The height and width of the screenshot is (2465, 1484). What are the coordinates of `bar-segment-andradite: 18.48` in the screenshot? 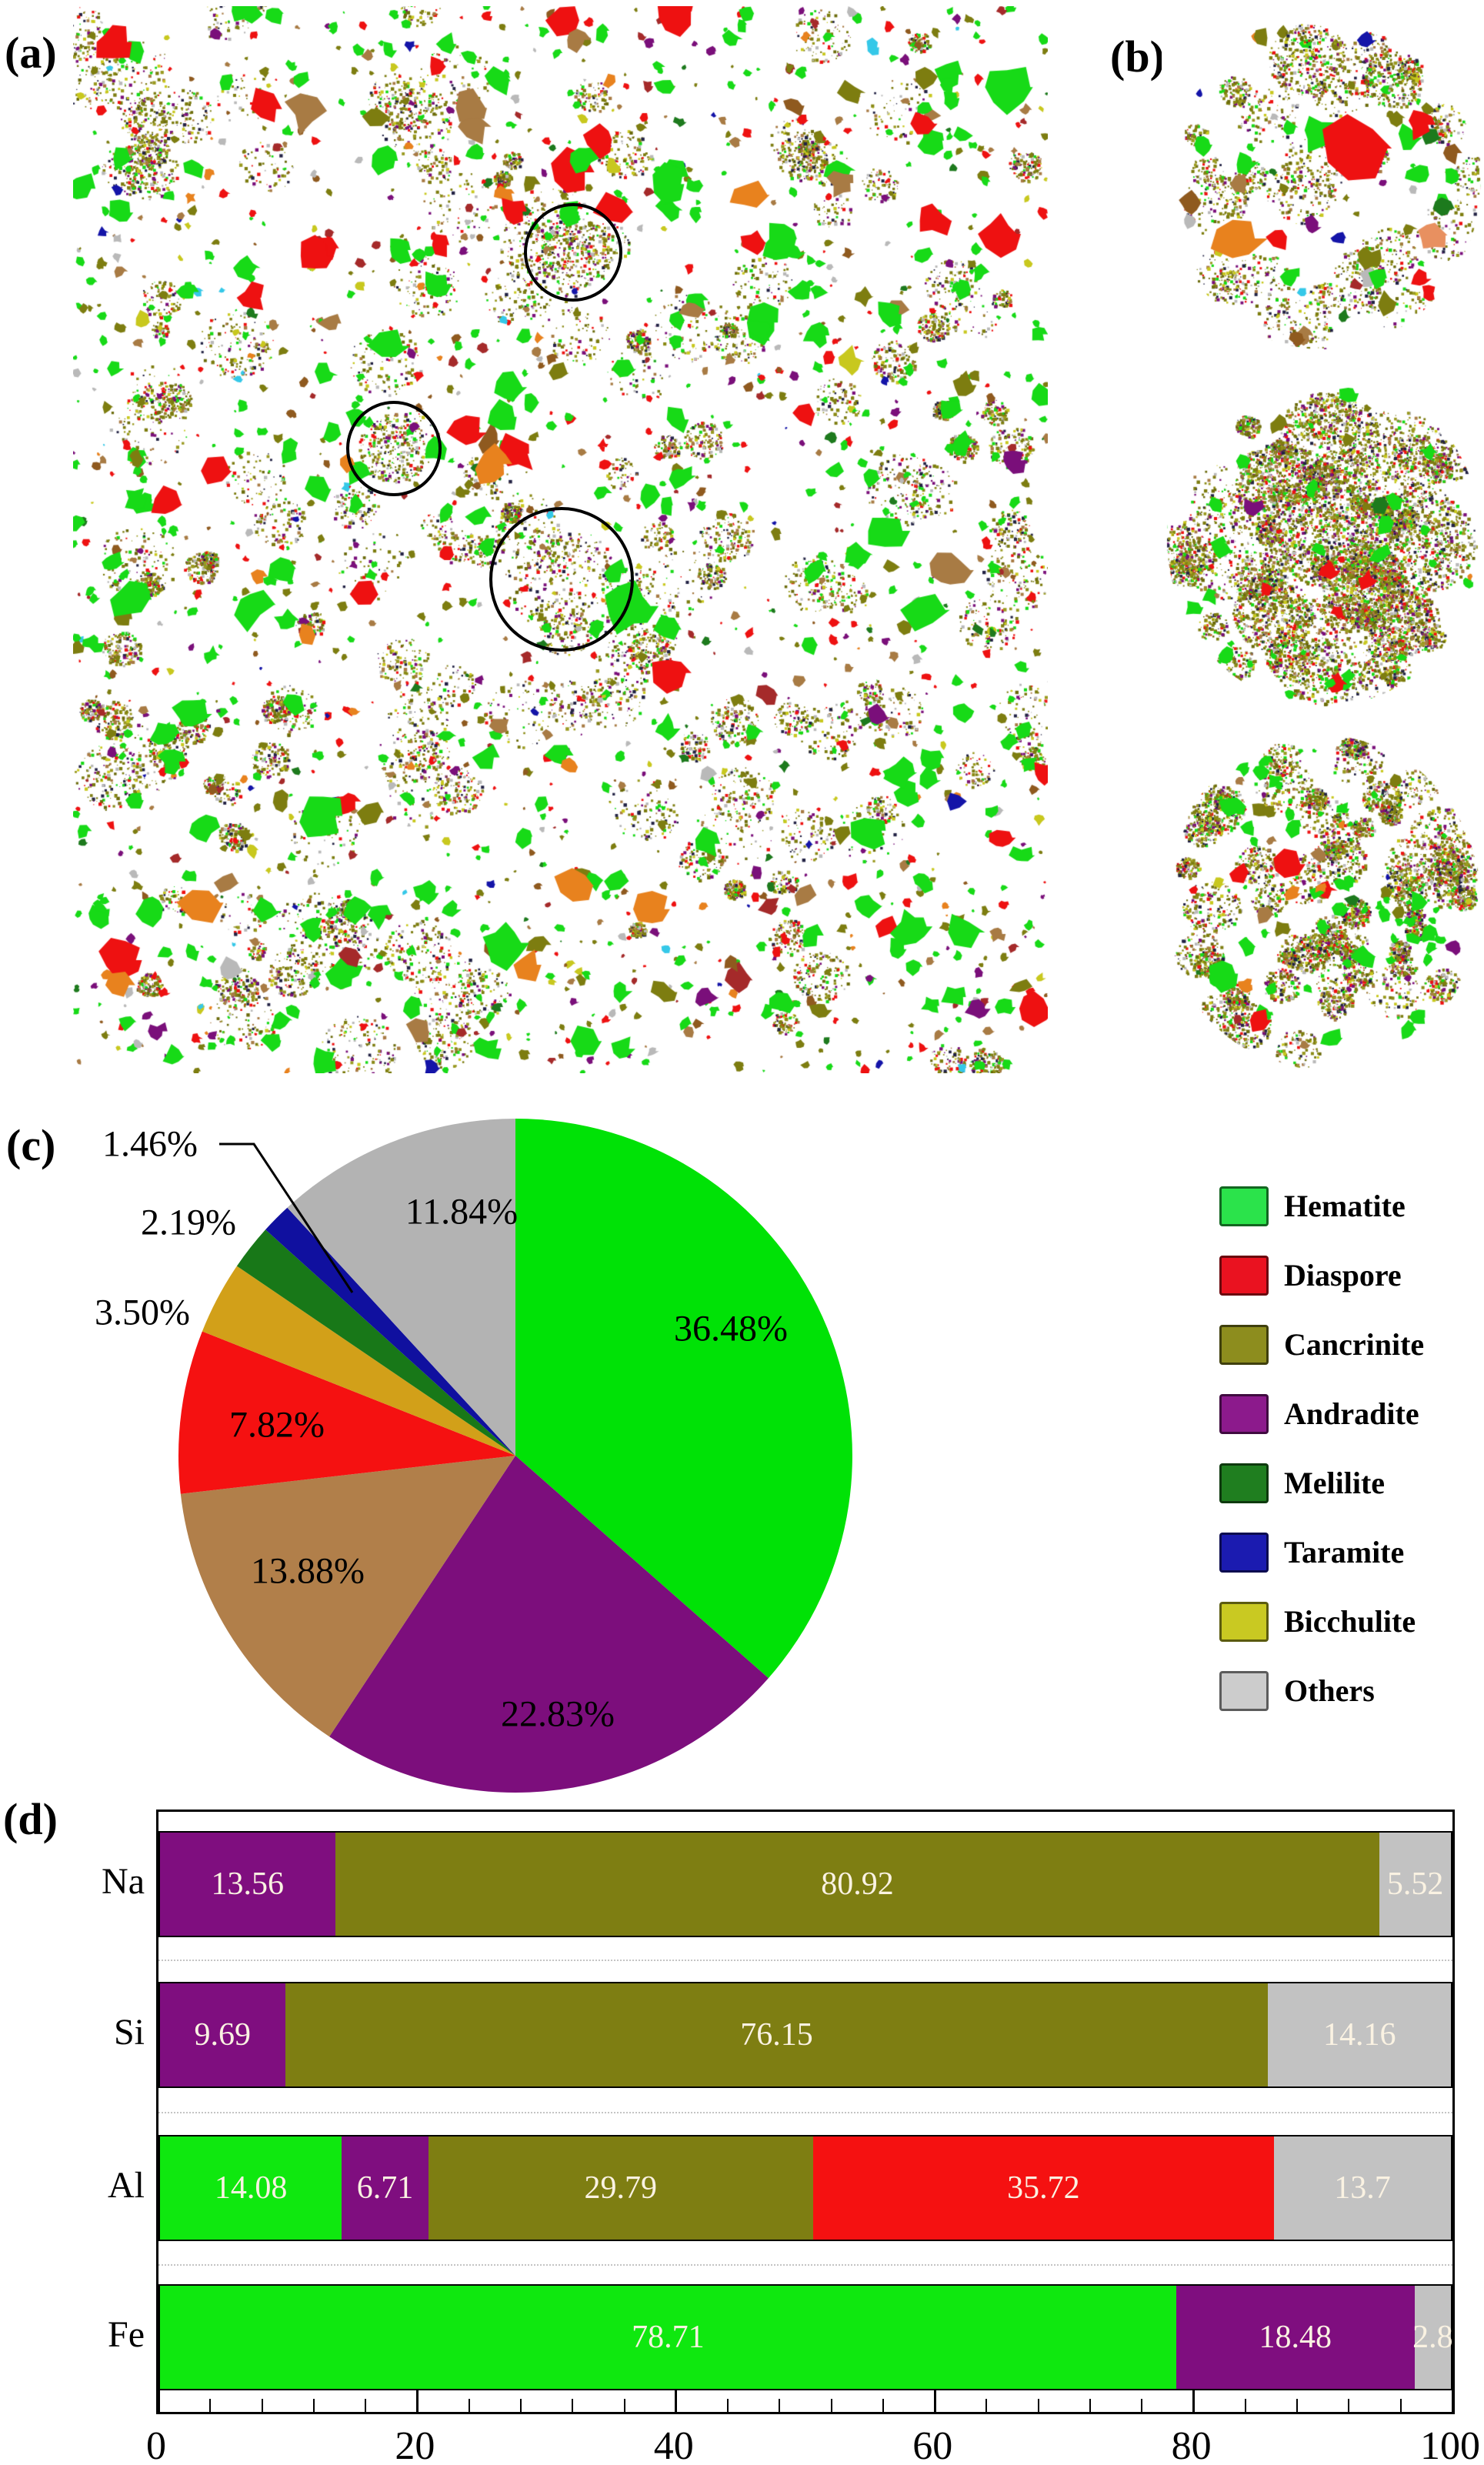 It's located at (1296, 2337).